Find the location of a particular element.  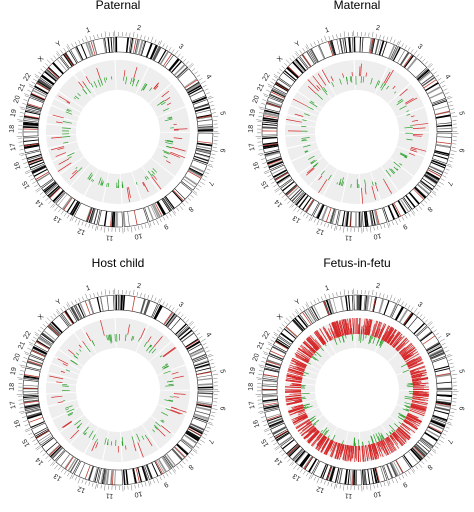

chromosome-label: 16 is located at coordinates (256, 166).